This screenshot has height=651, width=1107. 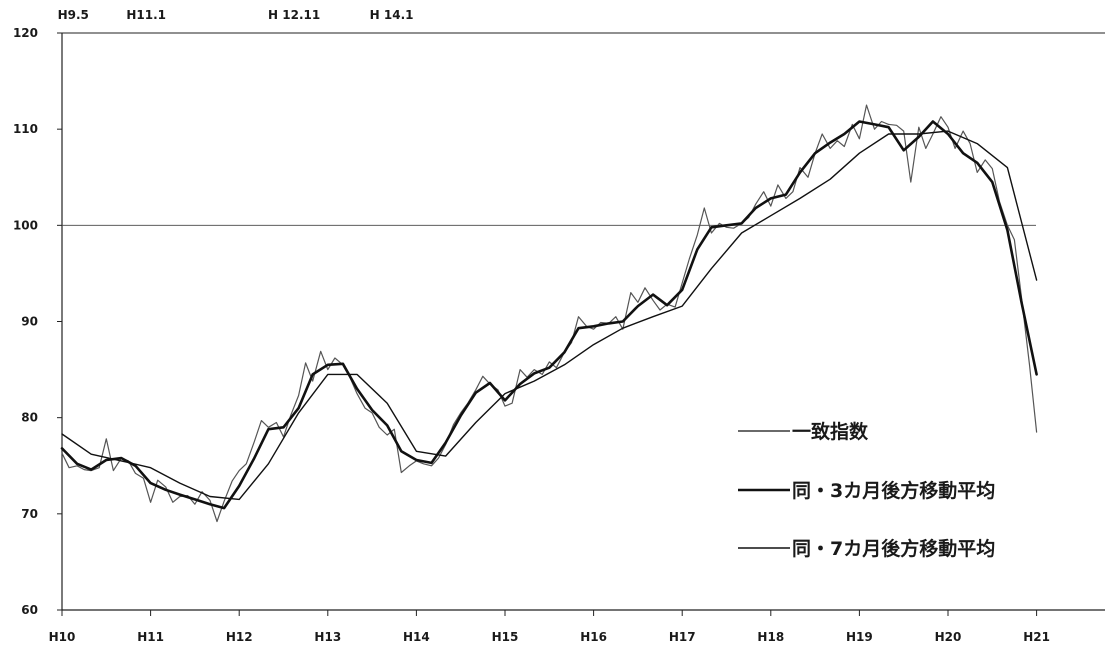 I want to click on y-tick-label: 80, so click(x=29, y=418).